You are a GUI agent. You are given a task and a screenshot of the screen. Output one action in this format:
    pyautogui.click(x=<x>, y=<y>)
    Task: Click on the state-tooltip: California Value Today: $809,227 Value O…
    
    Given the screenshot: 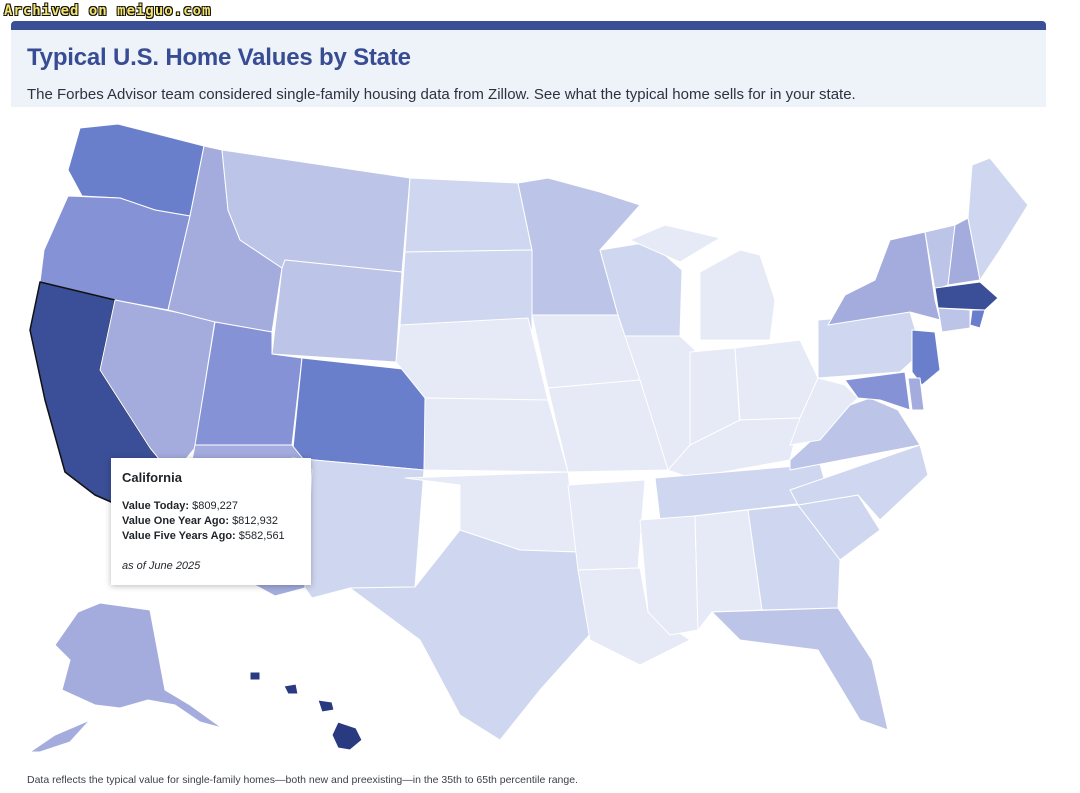 What is the action you would take?
    pyautogui.click(x=211, y=521)
    